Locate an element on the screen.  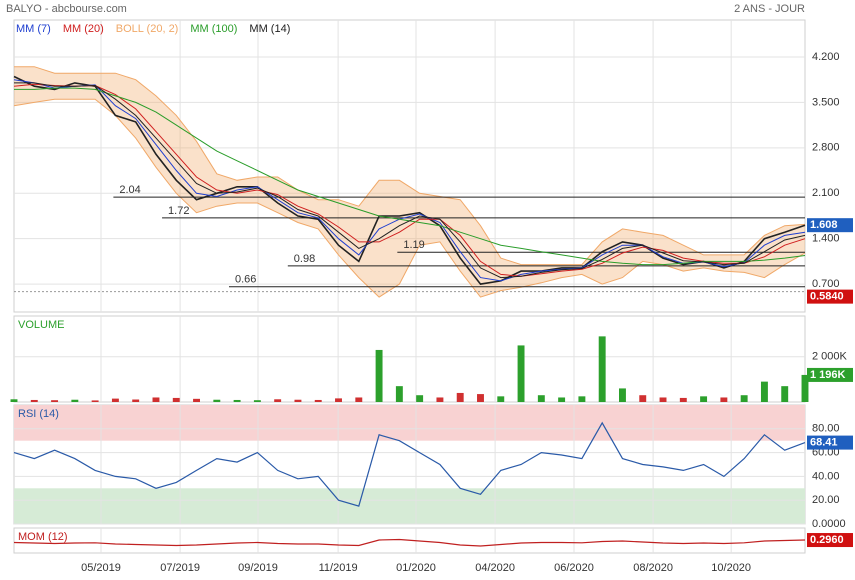
level-label: 0.66 is located at coordinates (245, 280).